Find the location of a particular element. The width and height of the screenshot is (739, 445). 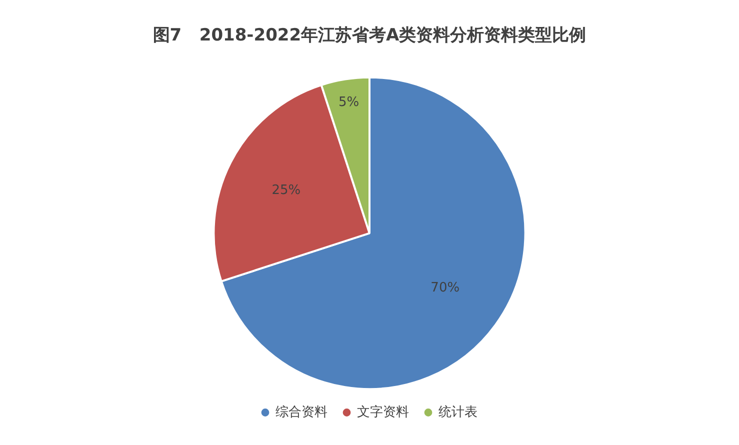

chart-title: 图7 2018-2022年江苏省考A类资料分析资料类型比例 is located at coordinates (369, 36).